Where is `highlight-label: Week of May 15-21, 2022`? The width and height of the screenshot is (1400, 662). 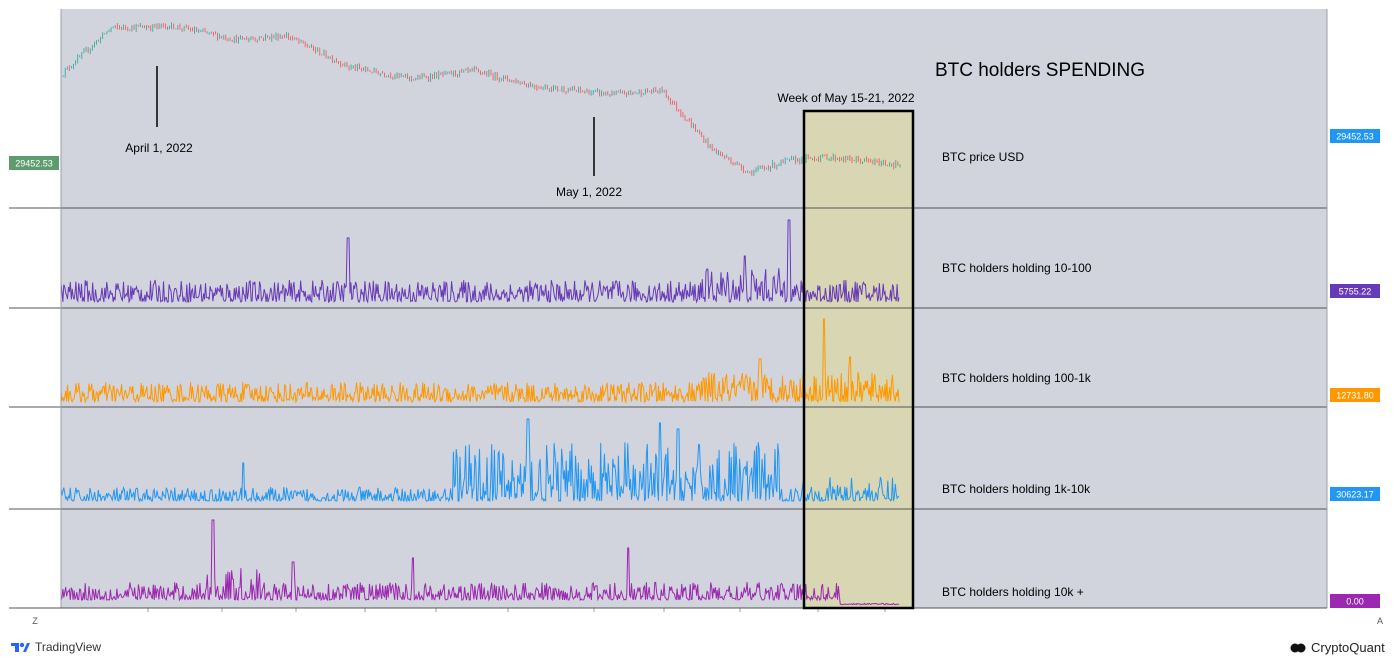 highlight-label: Week of May 15-21, 2022 is located at coordinates (846, 98).